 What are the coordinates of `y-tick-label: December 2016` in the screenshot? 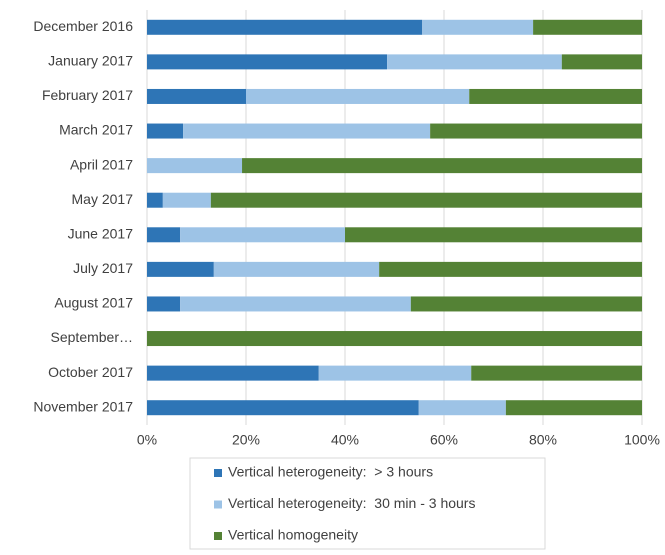 It's located at (83, 26).